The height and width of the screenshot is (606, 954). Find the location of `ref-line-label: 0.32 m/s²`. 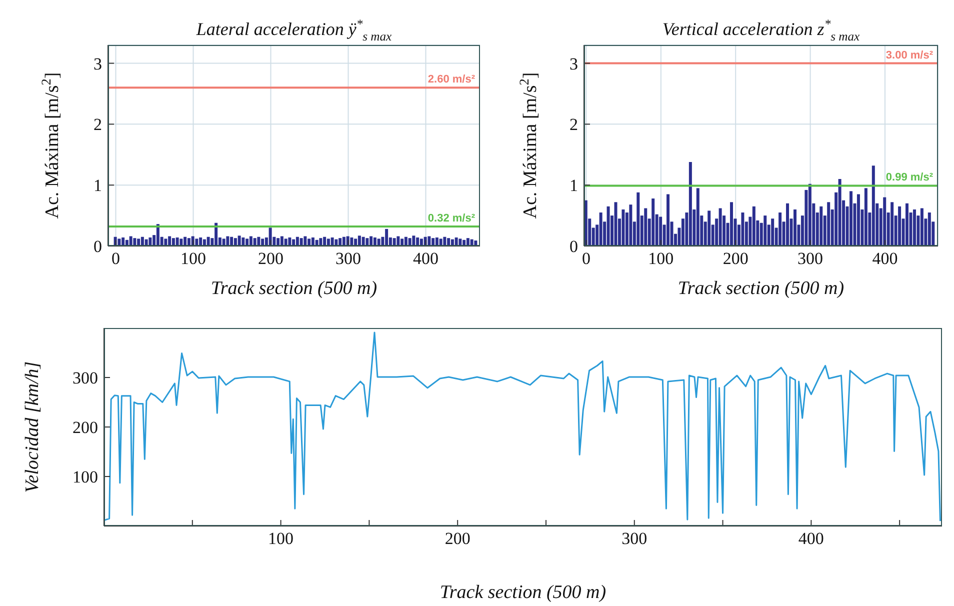

ref-line-label: 0.32 m/s² is located at coordinates (452, 218).